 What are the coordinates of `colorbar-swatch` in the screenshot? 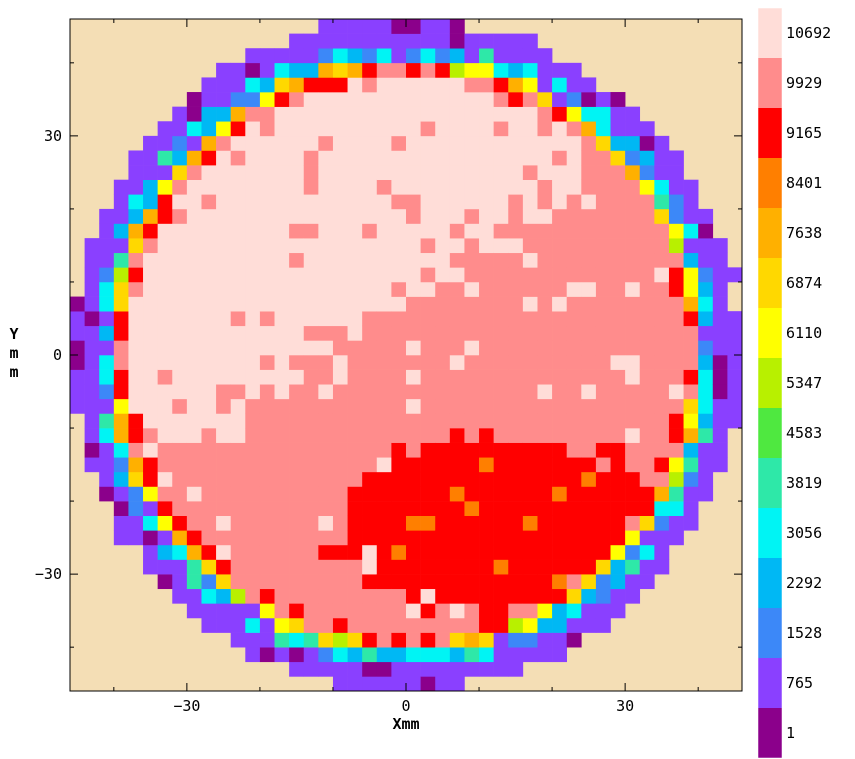 It's located at (770, 583).